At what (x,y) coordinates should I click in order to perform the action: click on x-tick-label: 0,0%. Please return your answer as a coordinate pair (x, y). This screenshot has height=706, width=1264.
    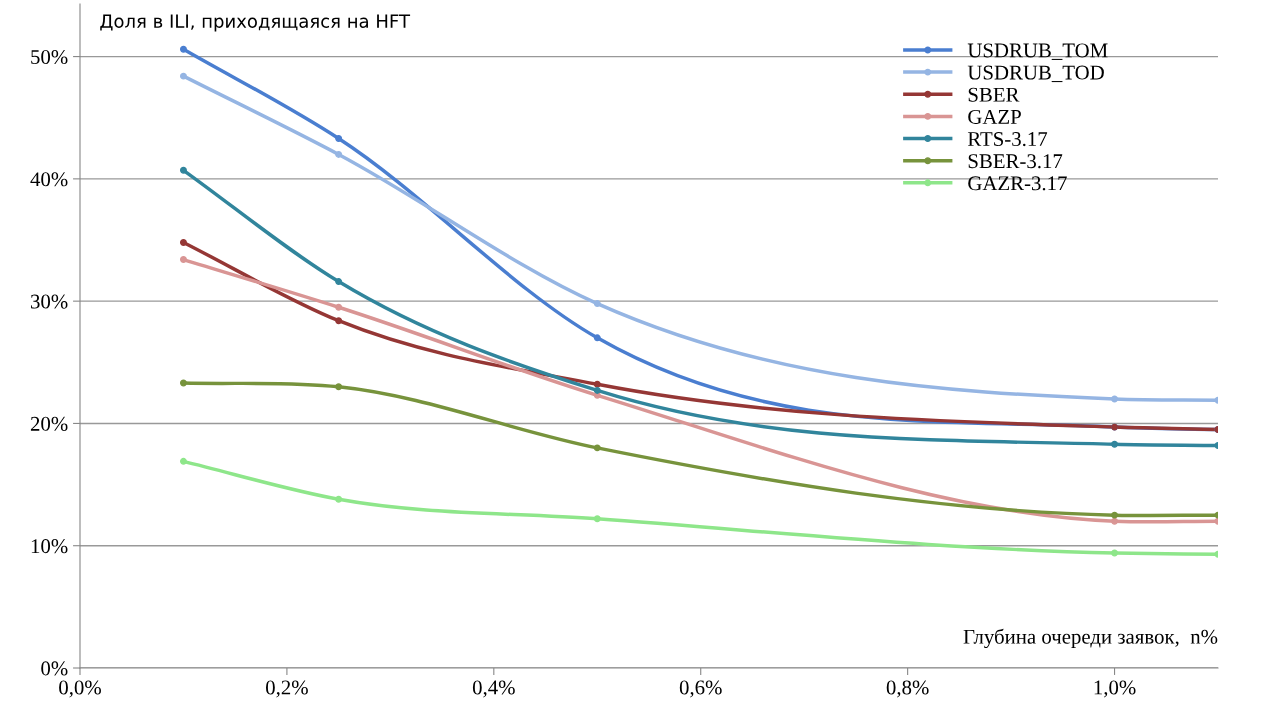
    Looking at the image, I should click on (80, 689).